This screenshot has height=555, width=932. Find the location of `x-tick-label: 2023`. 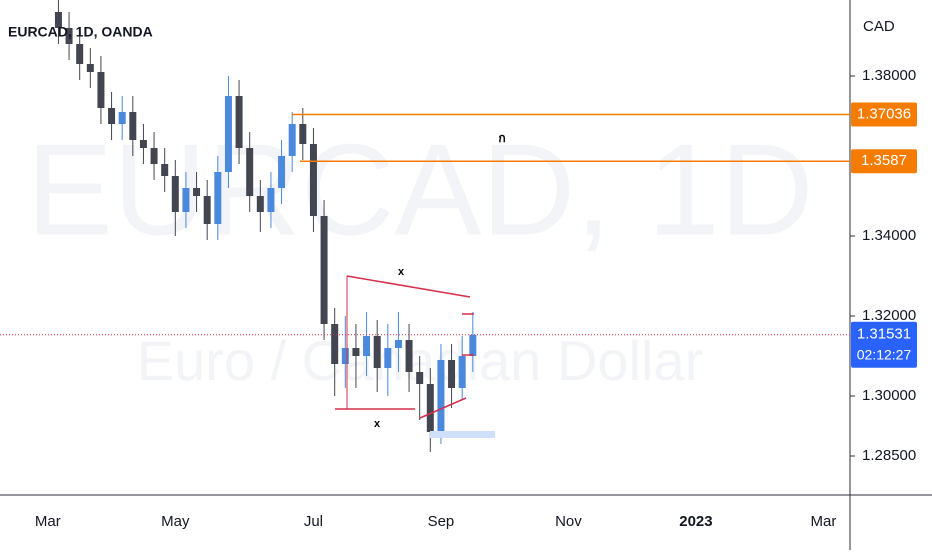

x-tick-label: 2023 is located at coordinates (695, 521).